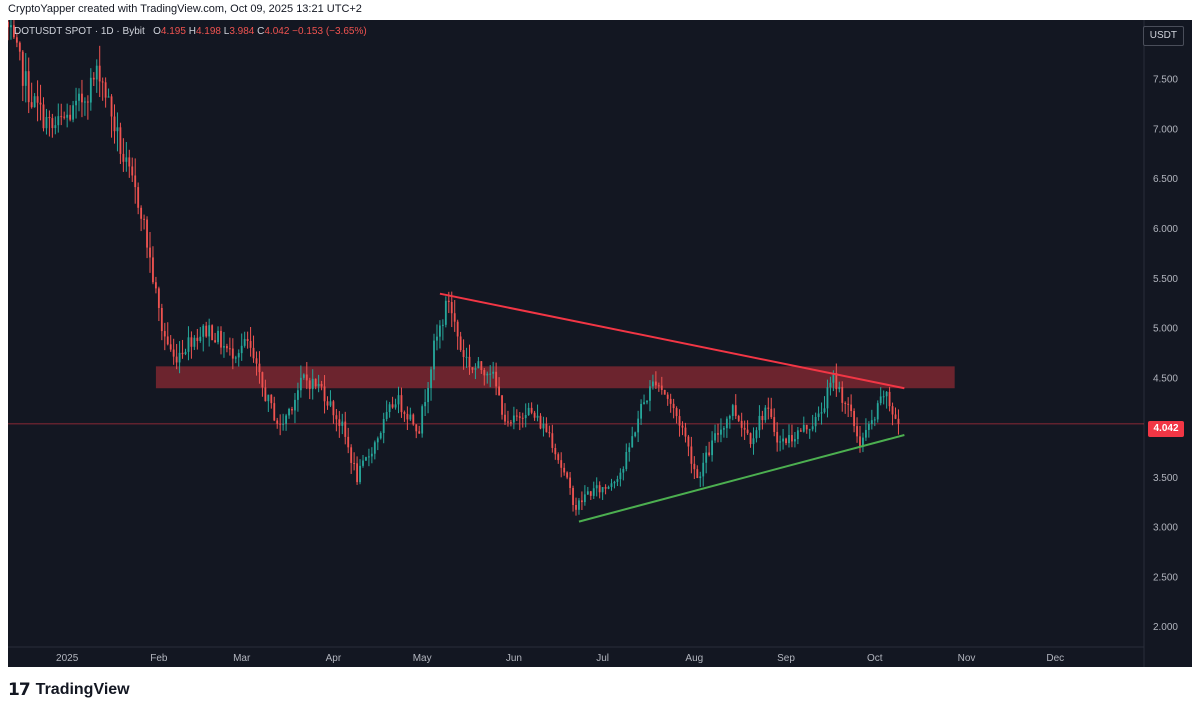 This screenshot has width=1200, height=713. Describe the element at coordinates (786, 658) in the screenshot. I see `x-tick-label: Sep` at that location.